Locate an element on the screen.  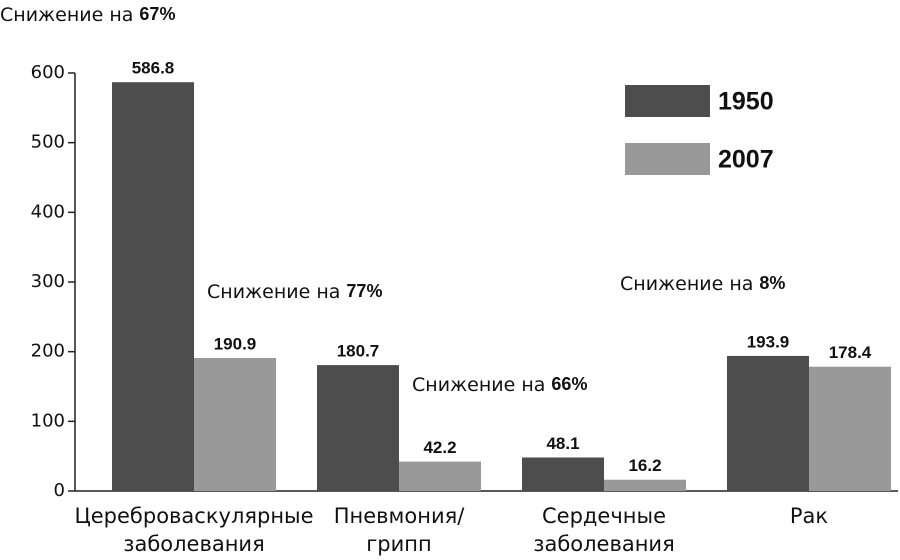
value-label: 180.7 is located at coordinates (358, 351).